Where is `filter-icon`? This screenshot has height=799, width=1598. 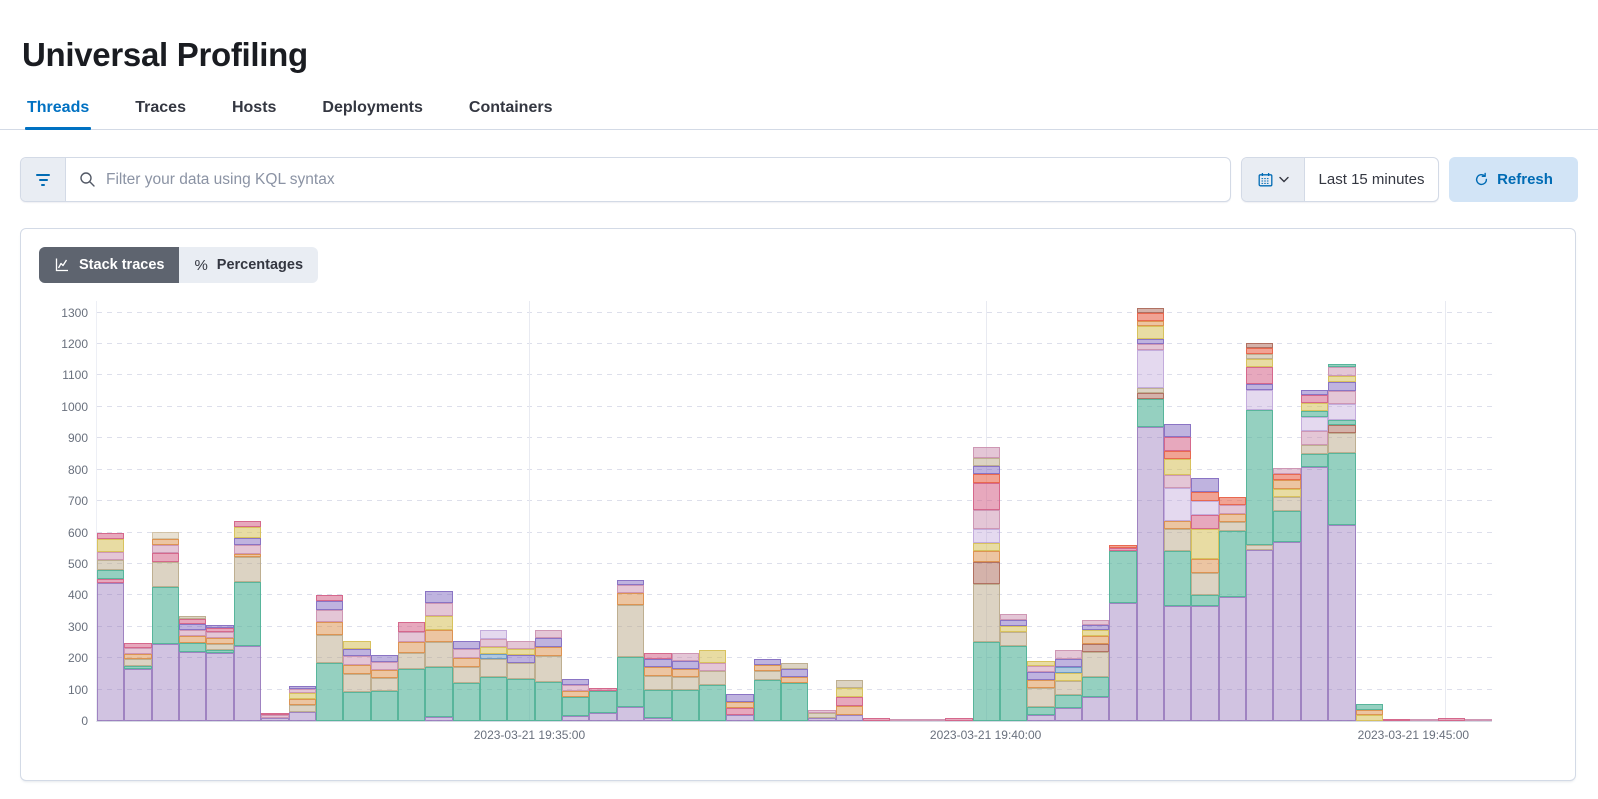
filter-icon is located at coordinates (43, 179).